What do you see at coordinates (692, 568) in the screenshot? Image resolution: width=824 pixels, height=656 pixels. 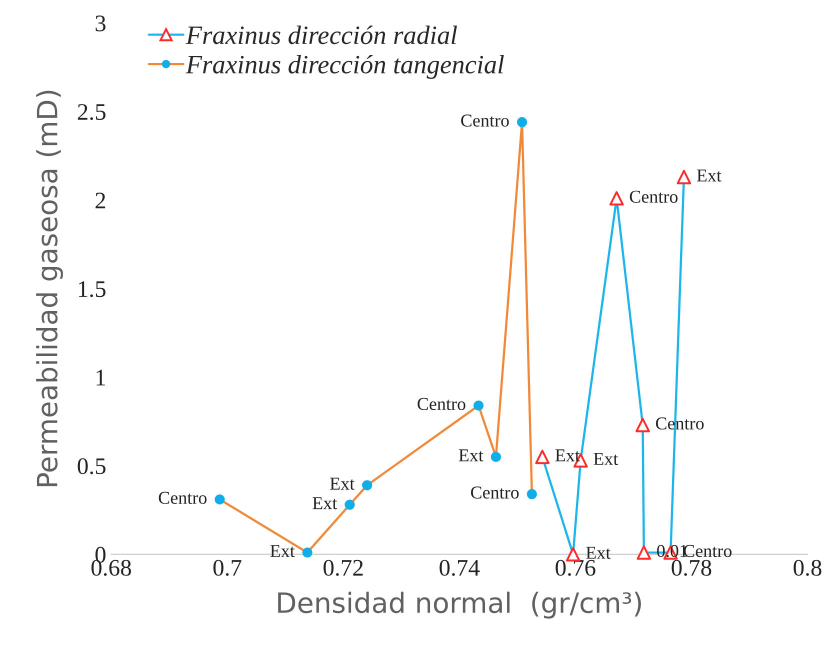 I see `x-tick-label: 0.78` at bounding box center [692, 568].